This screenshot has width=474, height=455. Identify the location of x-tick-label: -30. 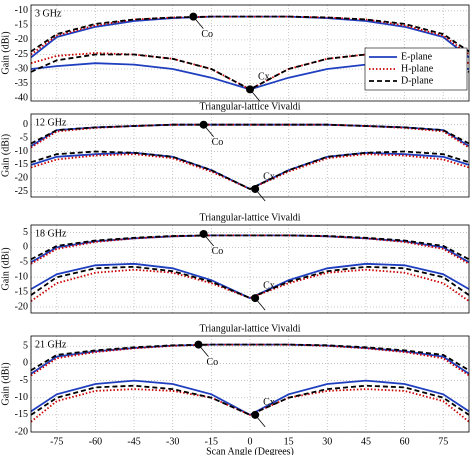
(172, 441).